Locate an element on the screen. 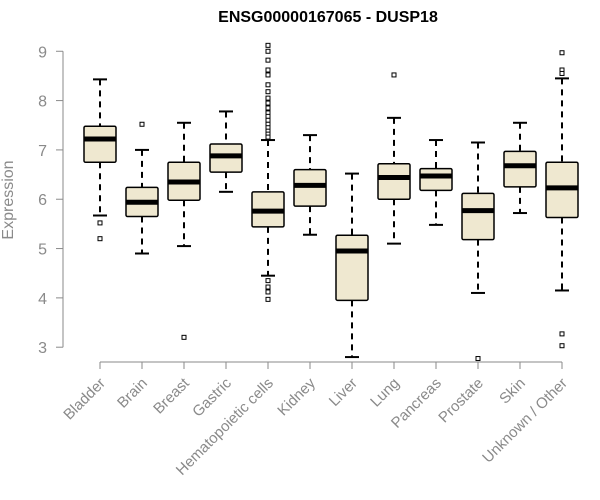 The width and height of the screenshot is (600, 500). y-tick-label: 8 is located at coordinates (42, 102).